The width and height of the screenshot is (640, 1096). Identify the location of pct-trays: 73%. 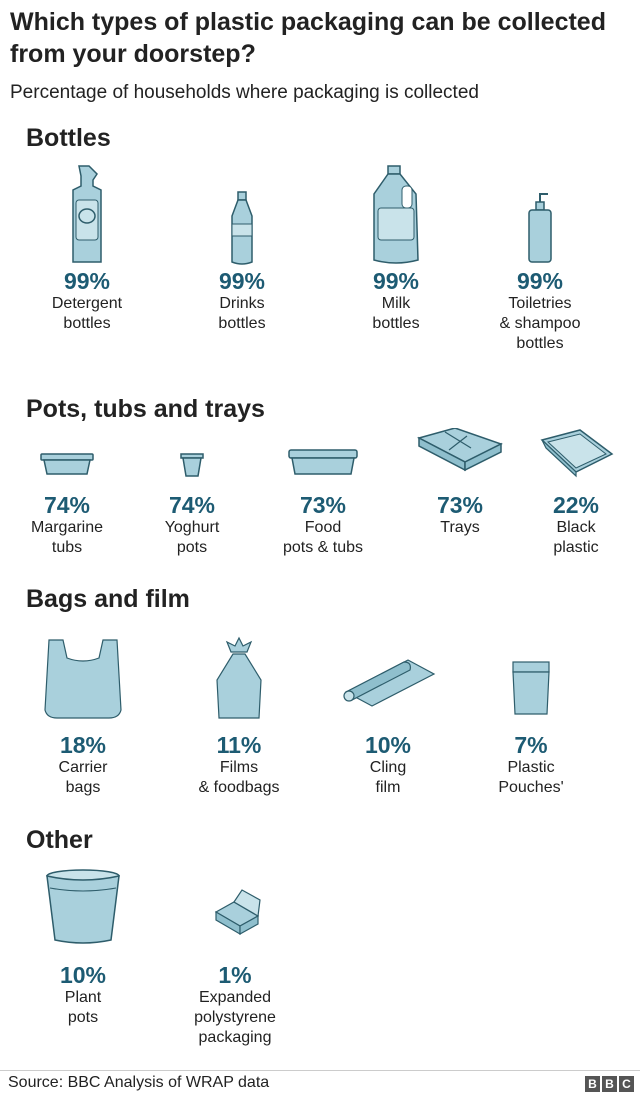
(460, 505).